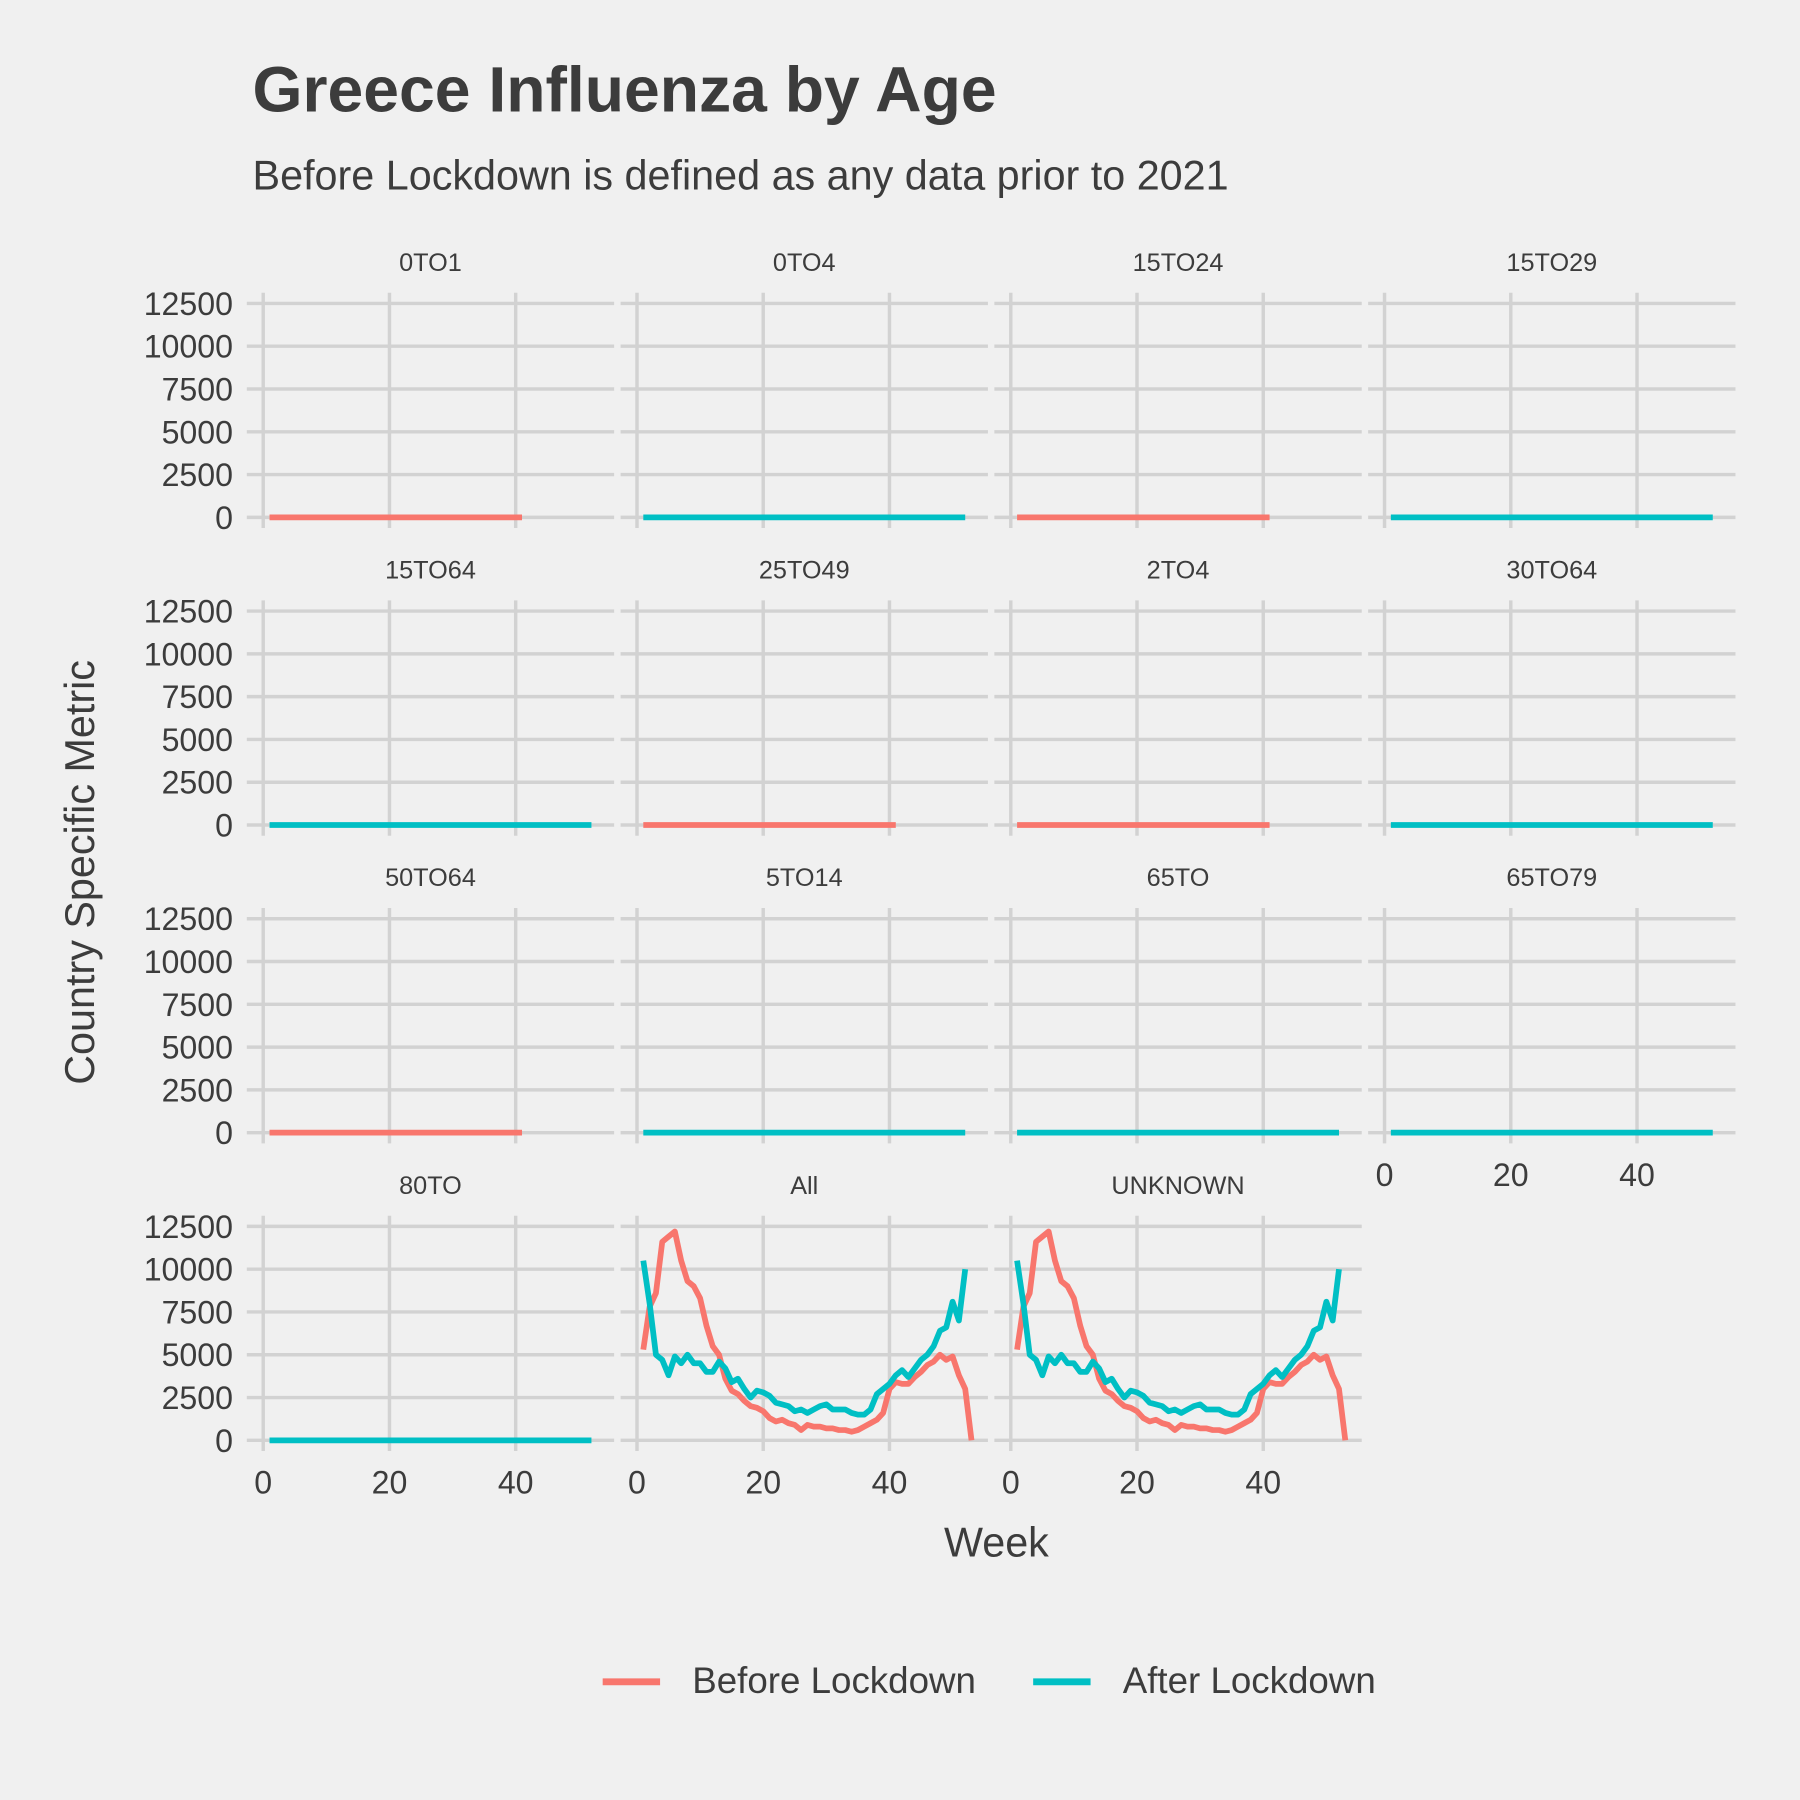  What do you see at coordinates (1551, 263) in the screenshot?
I see `facet-title: 15TO29` at bounding box center [1551, 263].